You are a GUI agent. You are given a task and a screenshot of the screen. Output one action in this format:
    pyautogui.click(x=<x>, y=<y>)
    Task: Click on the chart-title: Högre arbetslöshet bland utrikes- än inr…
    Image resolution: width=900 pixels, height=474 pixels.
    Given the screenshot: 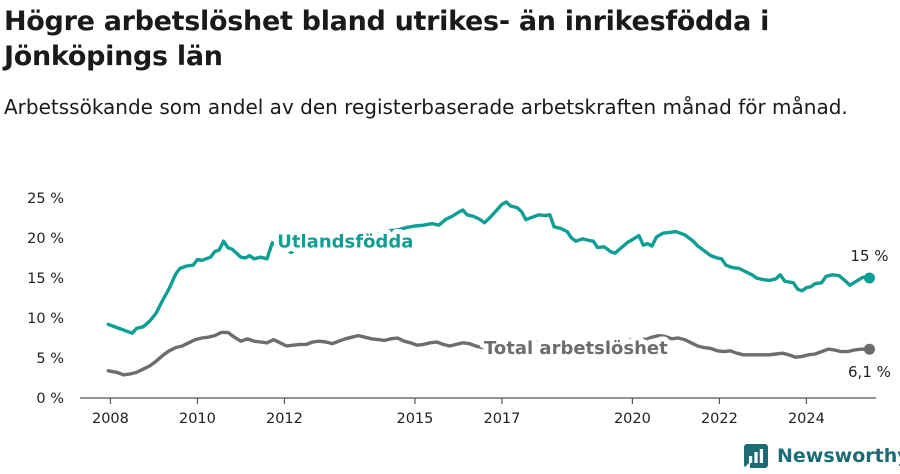 What is the action you would take?
    pyautogui.click(x=387, y=39)
    